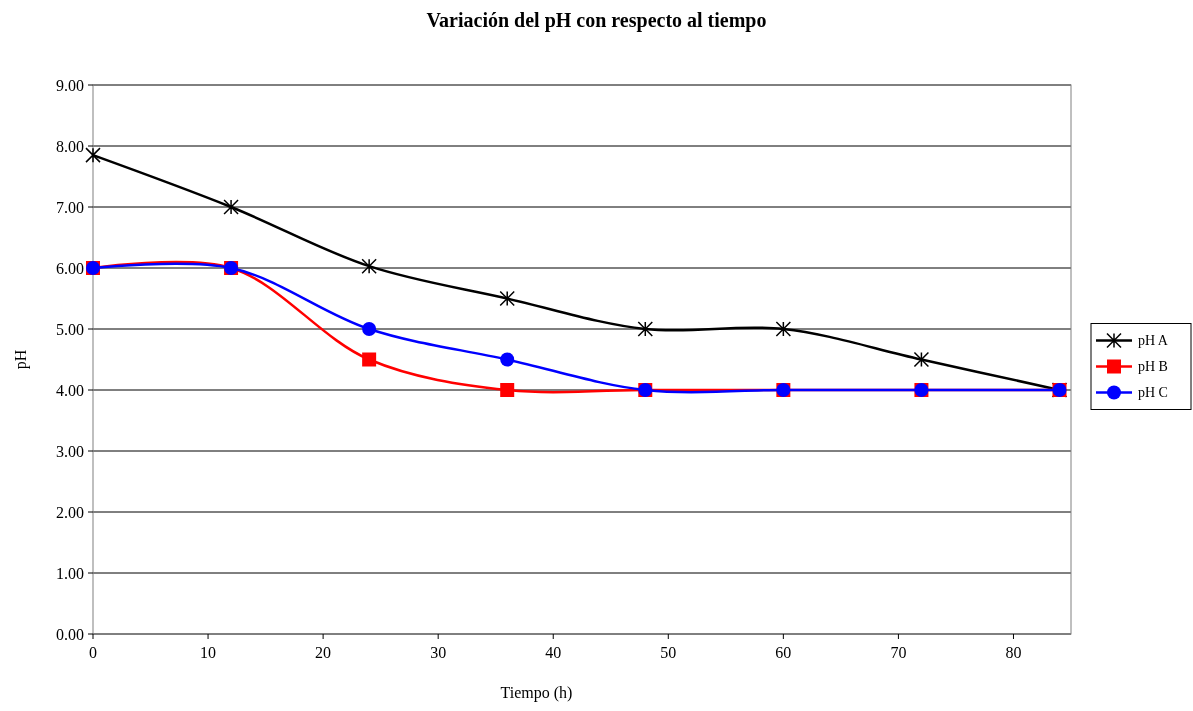  Describe the element at coordinates (70, 634) in the screenshot. I see `y-tick-label: 0.00` at that location.